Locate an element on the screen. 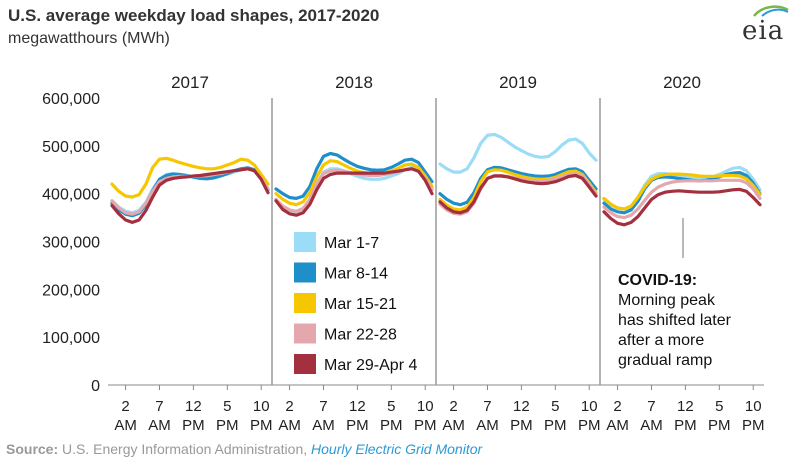 Image resolution: width=808 pixels, height=461 pixels. y-tick-label: 200,000 is located at coordinates (71, 290).